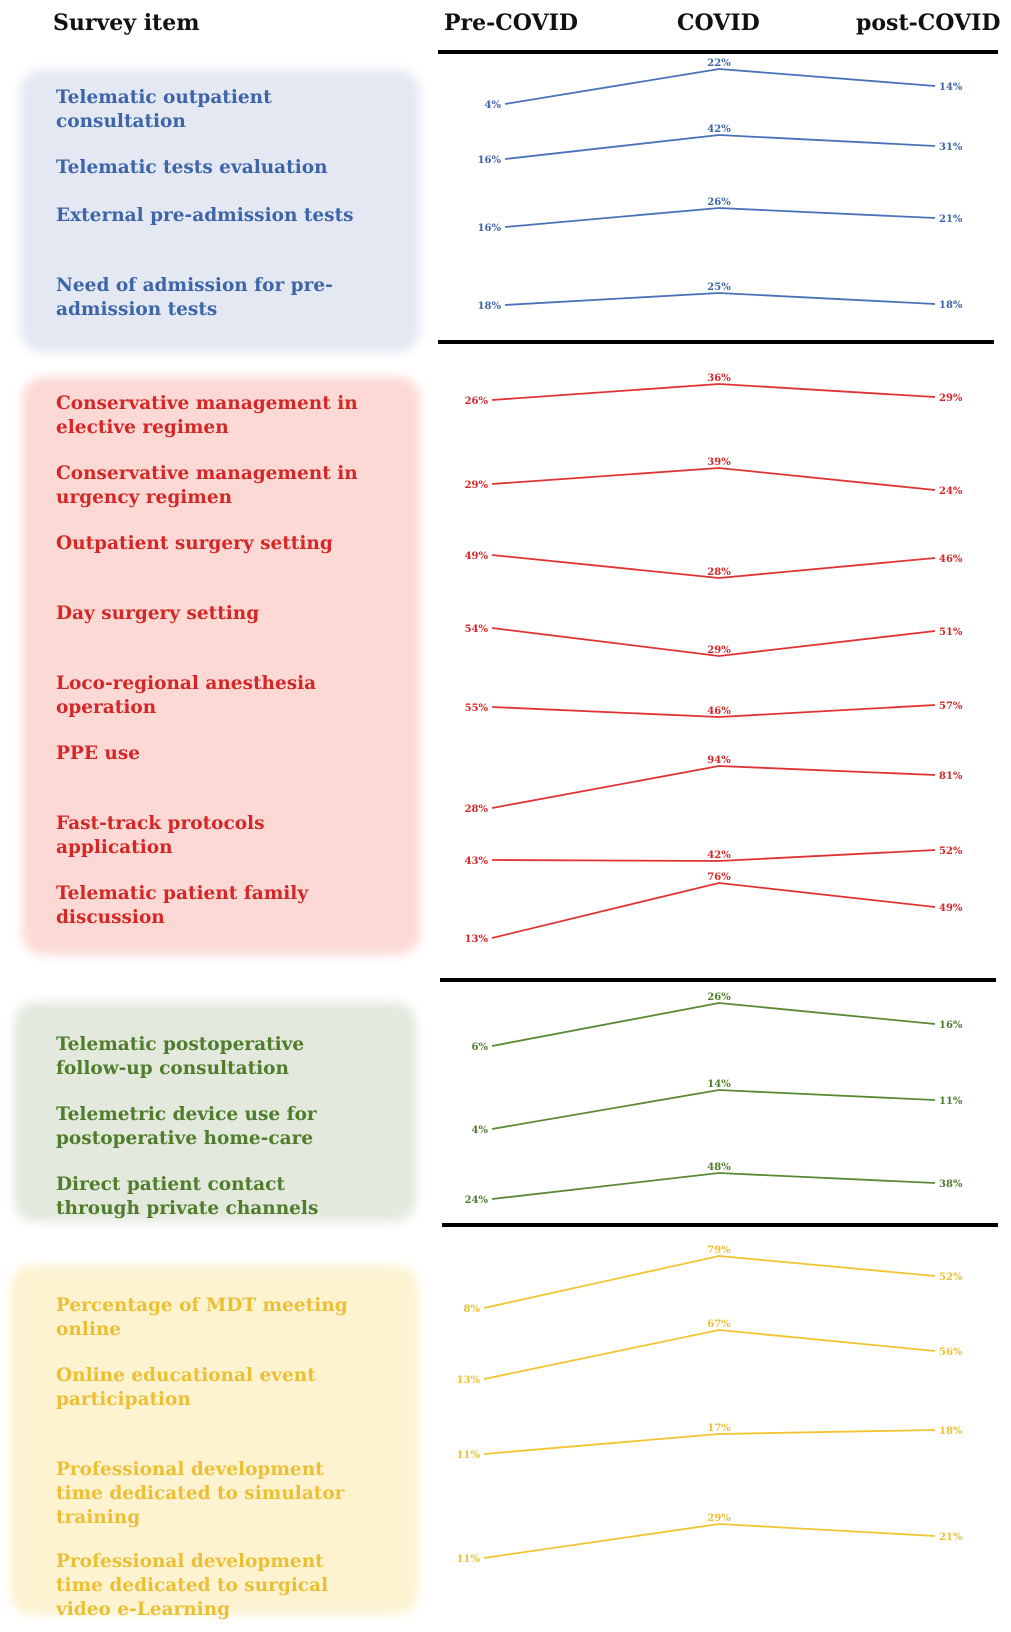 The width and height of the screenshot is (1011, 1632). Describe the element at coordinates (164, 110) in the screenshot. I see `survey-item-label: Telematic outpatient consultation` at that location.